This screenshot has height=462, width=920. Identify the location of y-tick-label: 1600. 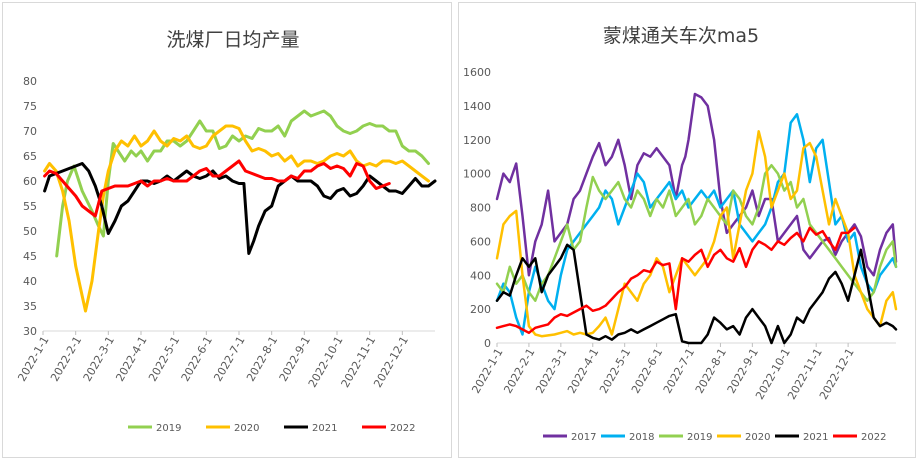
(477, 72).